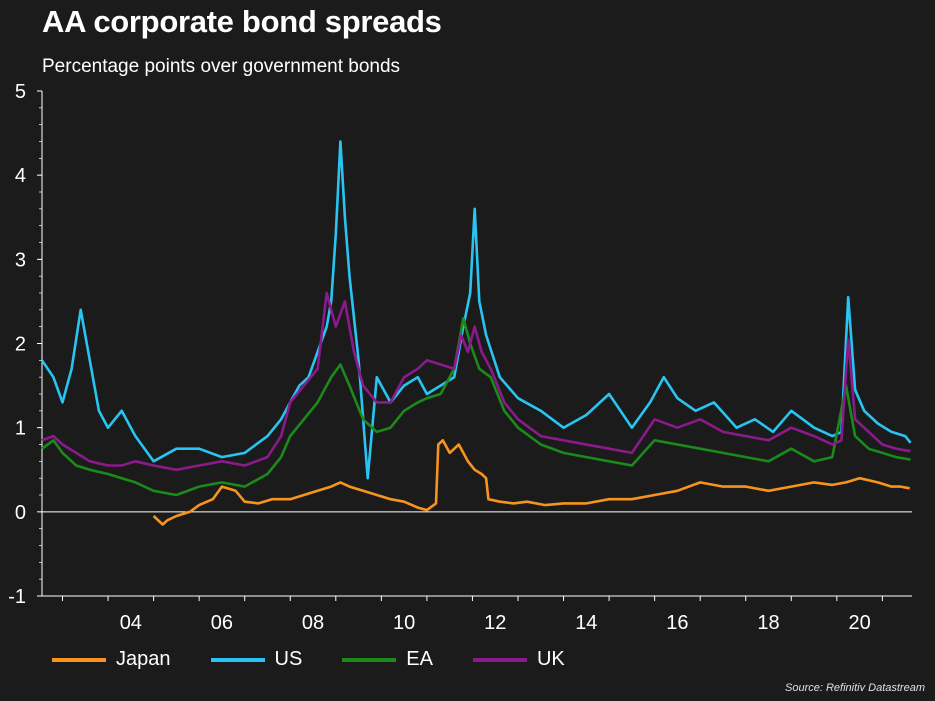 This screenshot has width=935, height=701. What do you see at coordinates (855, 688) in the screenshot?
I see `source-note: Source: Refinitiv Datastream` at bounding box center [855, 688].